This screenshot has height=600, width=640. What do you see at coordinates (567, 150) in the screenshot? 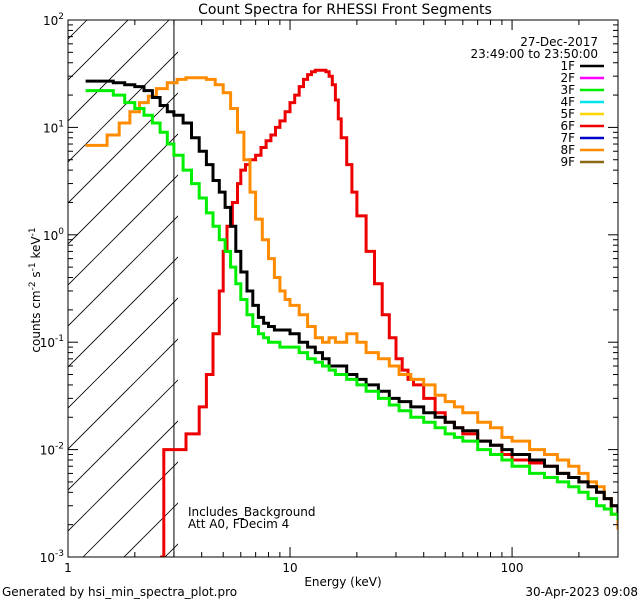
I see `legend-label: 8F` at bounding box center [567, 150].